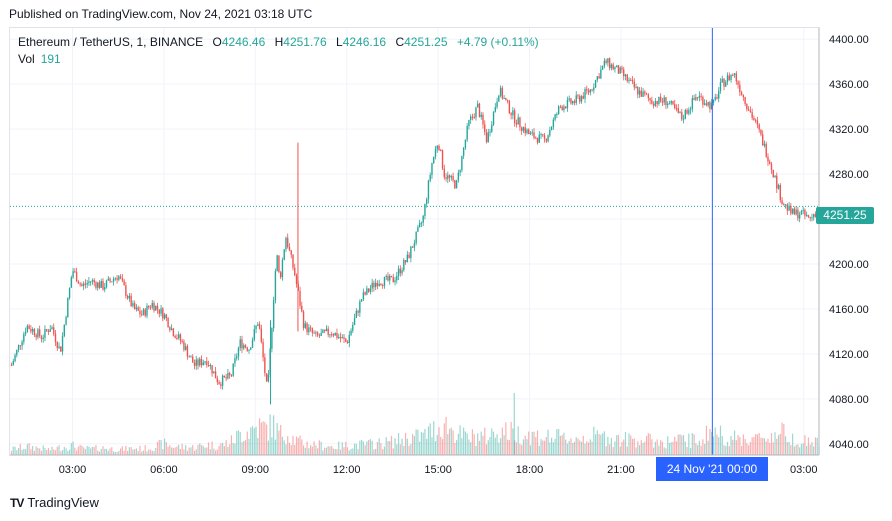 The height and width of the screenshot is (521, 892). What do you see at coordinates (530, 470) in the screenshot?
I see `x-tick-label: 18:00` at bounding box center [530, 470].